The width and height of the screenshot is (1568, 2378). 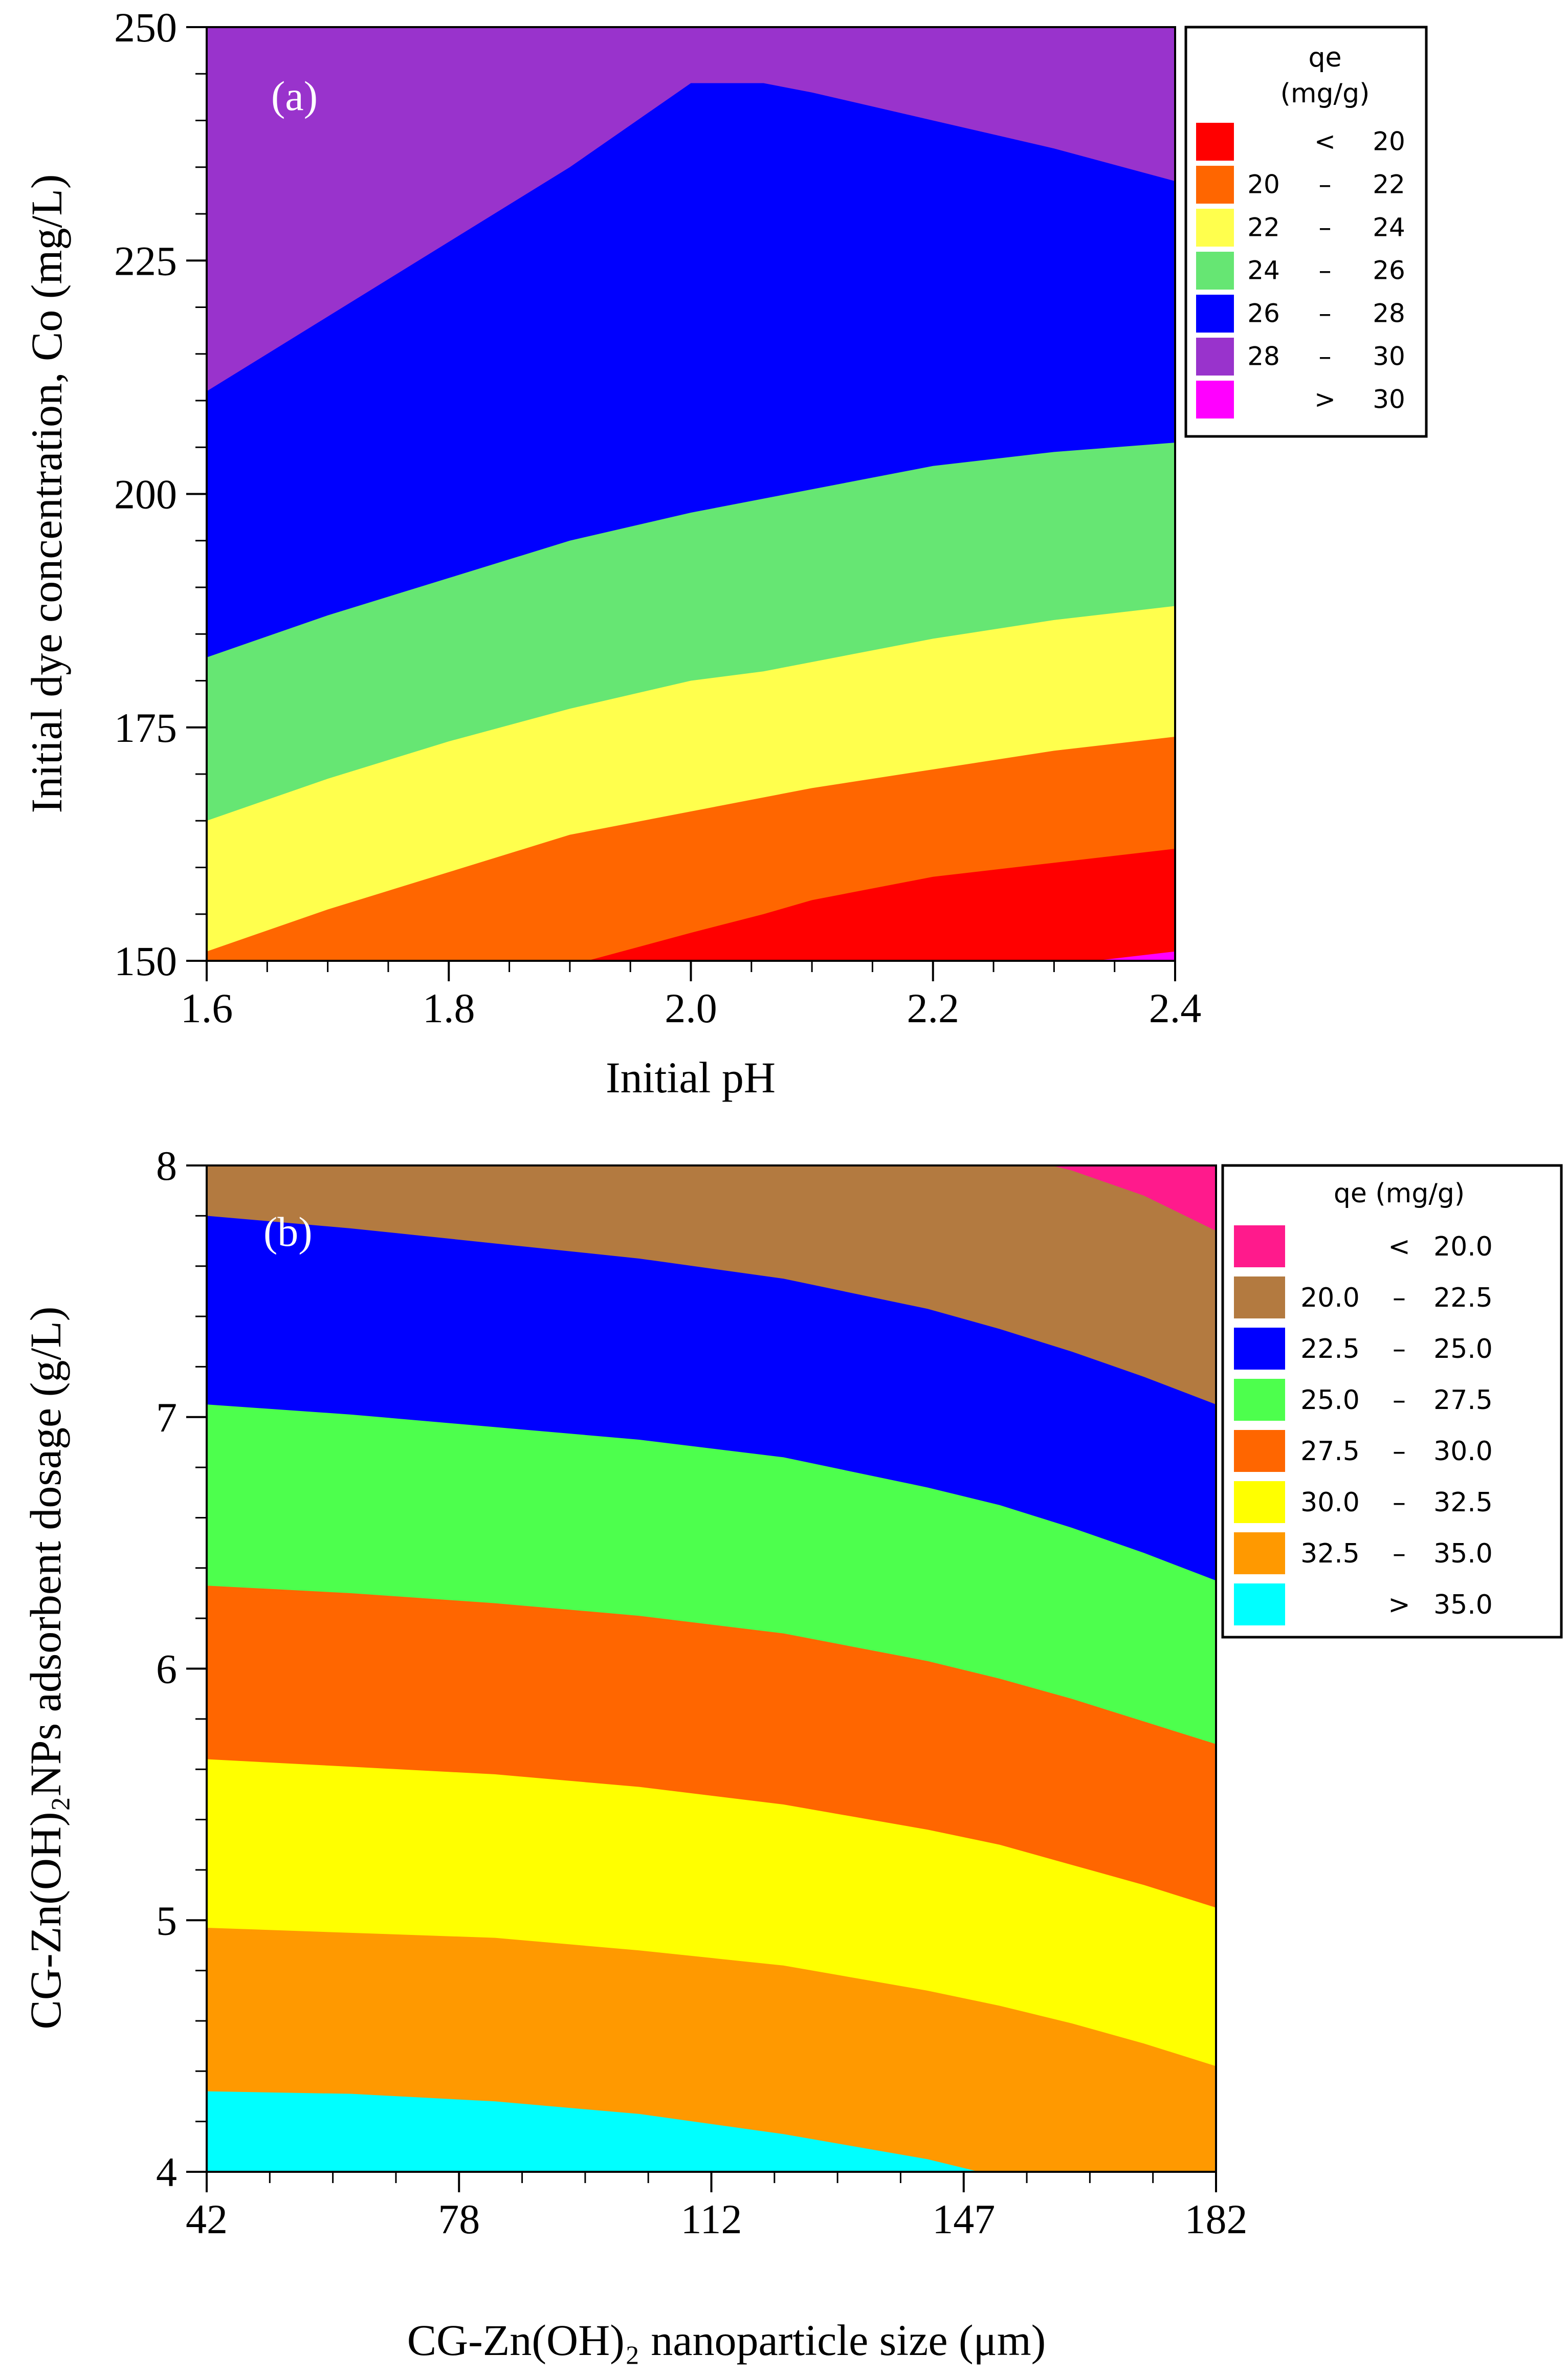 I want to click on panel-a-y-tick-label: 175, so click(x=145, y=727).